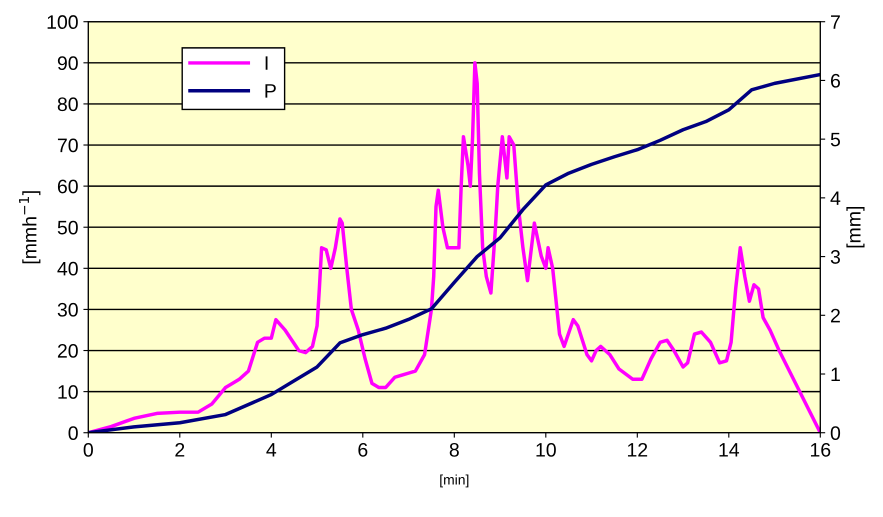  What do you see at coordinates (729, 450) in the screenshot?
I see `x-tick-label: 14` at bounding box center [729, 450].